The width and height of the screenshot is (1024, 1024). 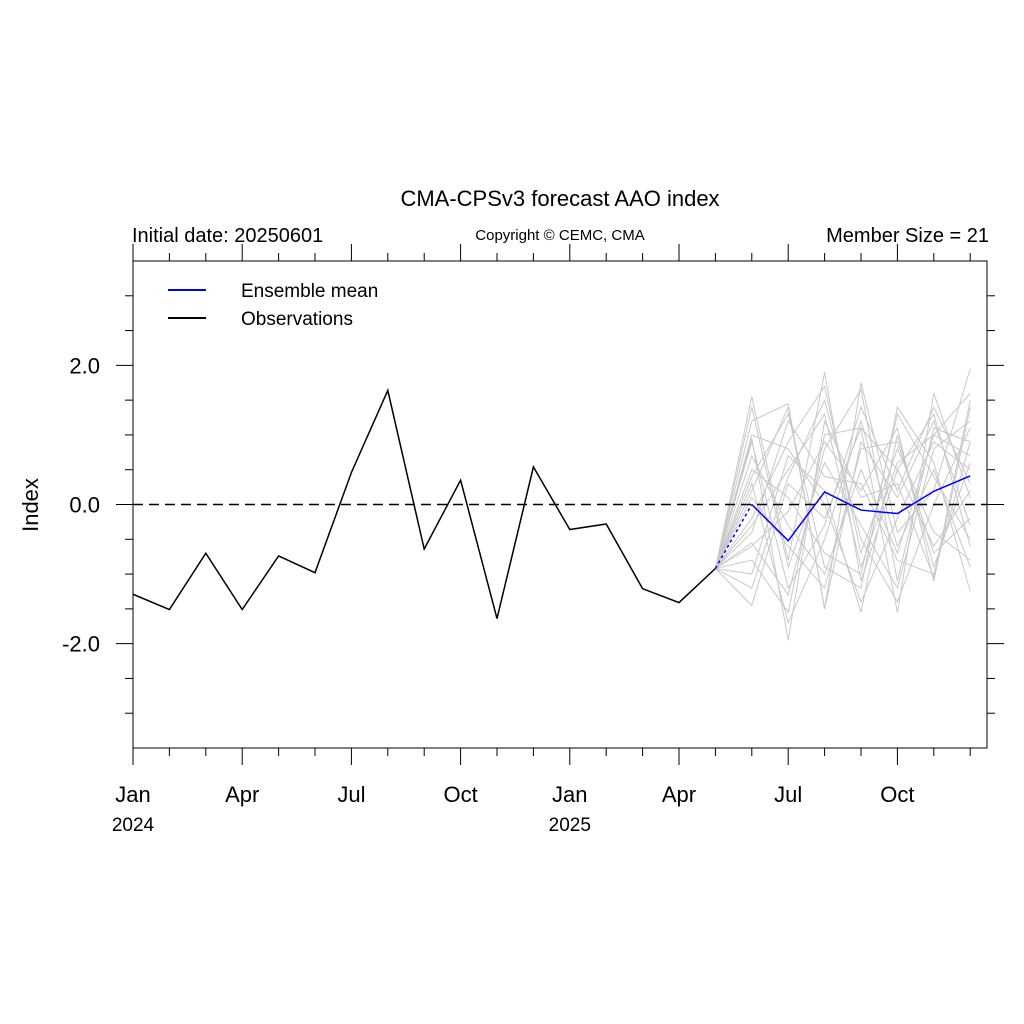 I want to click on legend-label-ensemble-mean: Ensemble mean, so click(x=309, y=291).